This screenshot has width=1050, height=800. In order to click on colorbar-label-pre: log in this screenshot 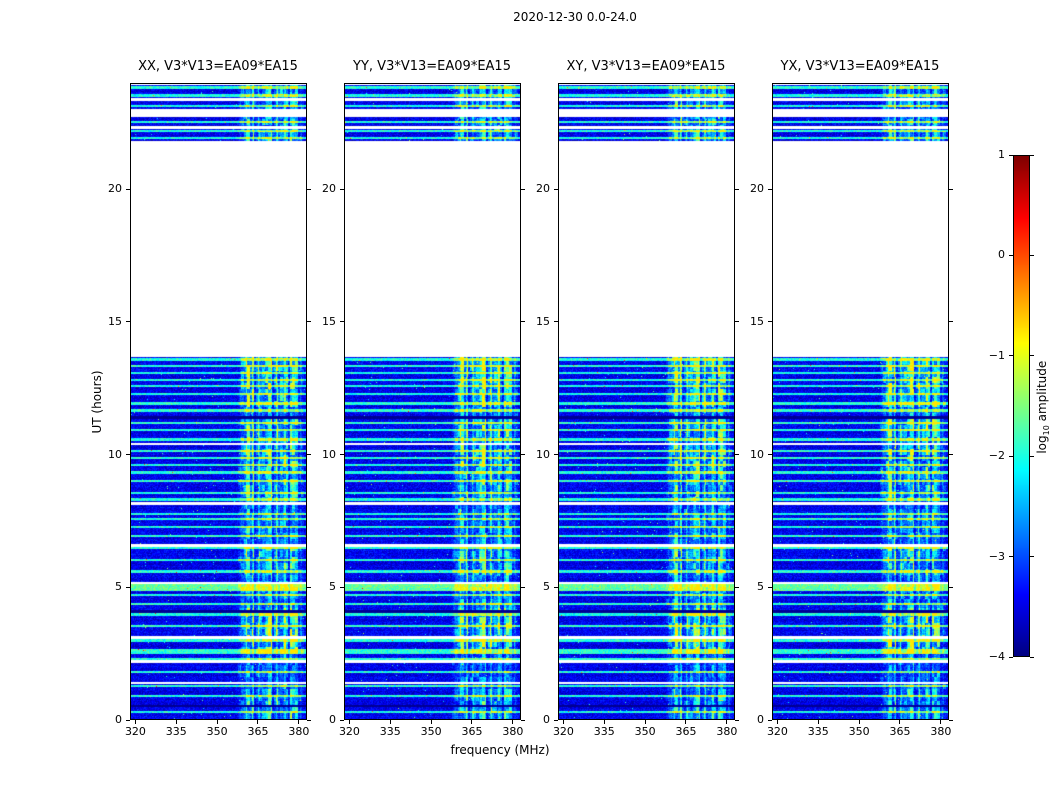, I will do `click(1041, 444)`.